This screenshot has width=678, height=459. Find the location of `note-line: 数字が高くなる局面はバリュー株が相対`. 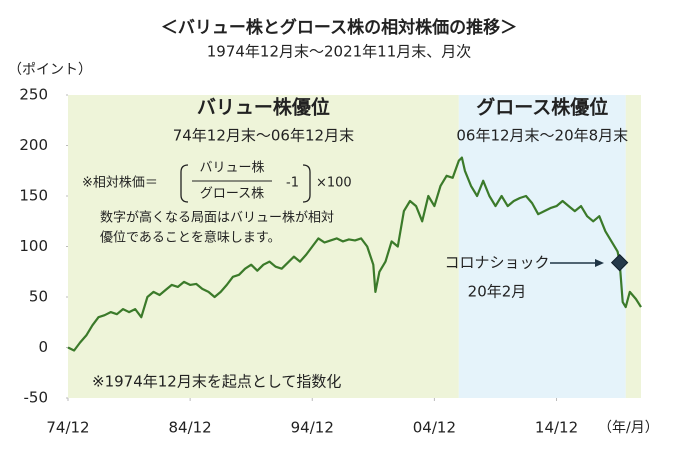

note-line: 数字が高くなる局面はバリュー株が相対 is located at coordinates (217, 218).